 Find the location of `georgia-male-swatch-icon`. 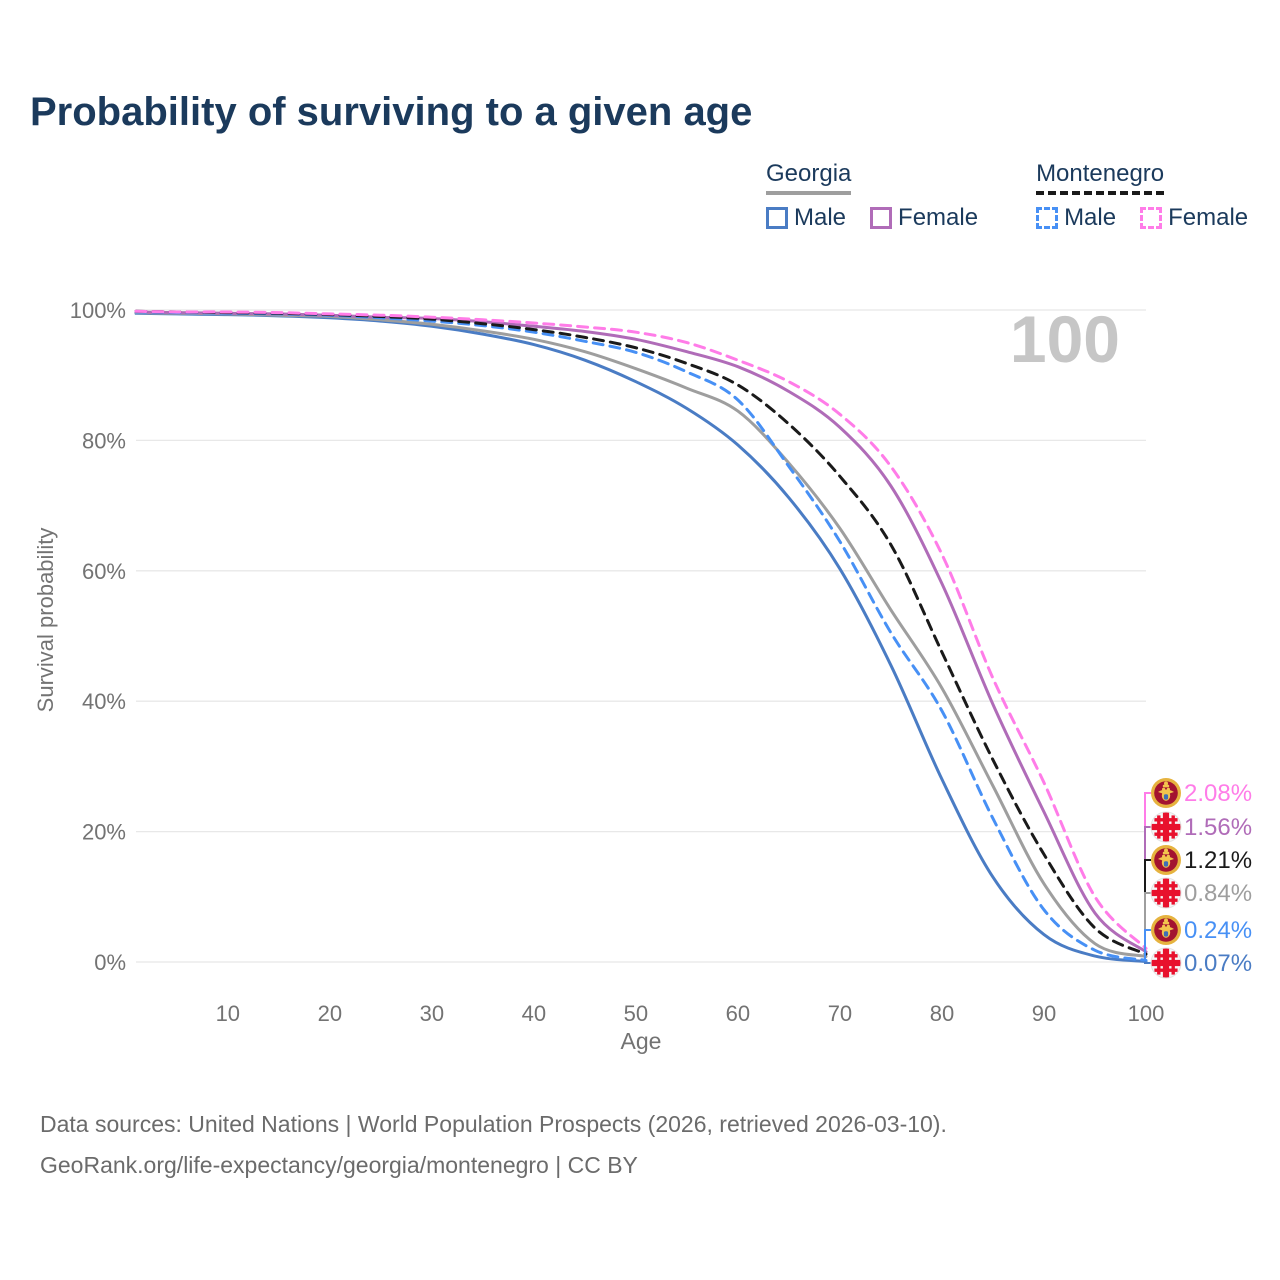

georgia-male-swatch-icon is located at coordinates (777, 218).